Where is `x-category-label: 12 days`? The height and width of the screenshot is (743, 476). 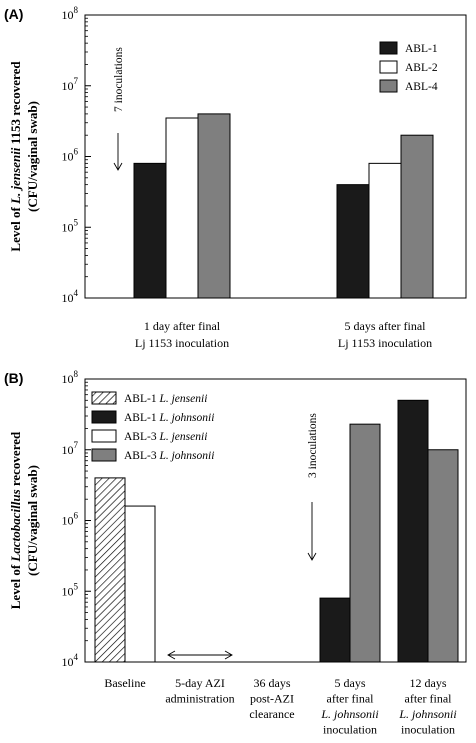 x-category-label: 12 days is located at coordinates (428, 683).